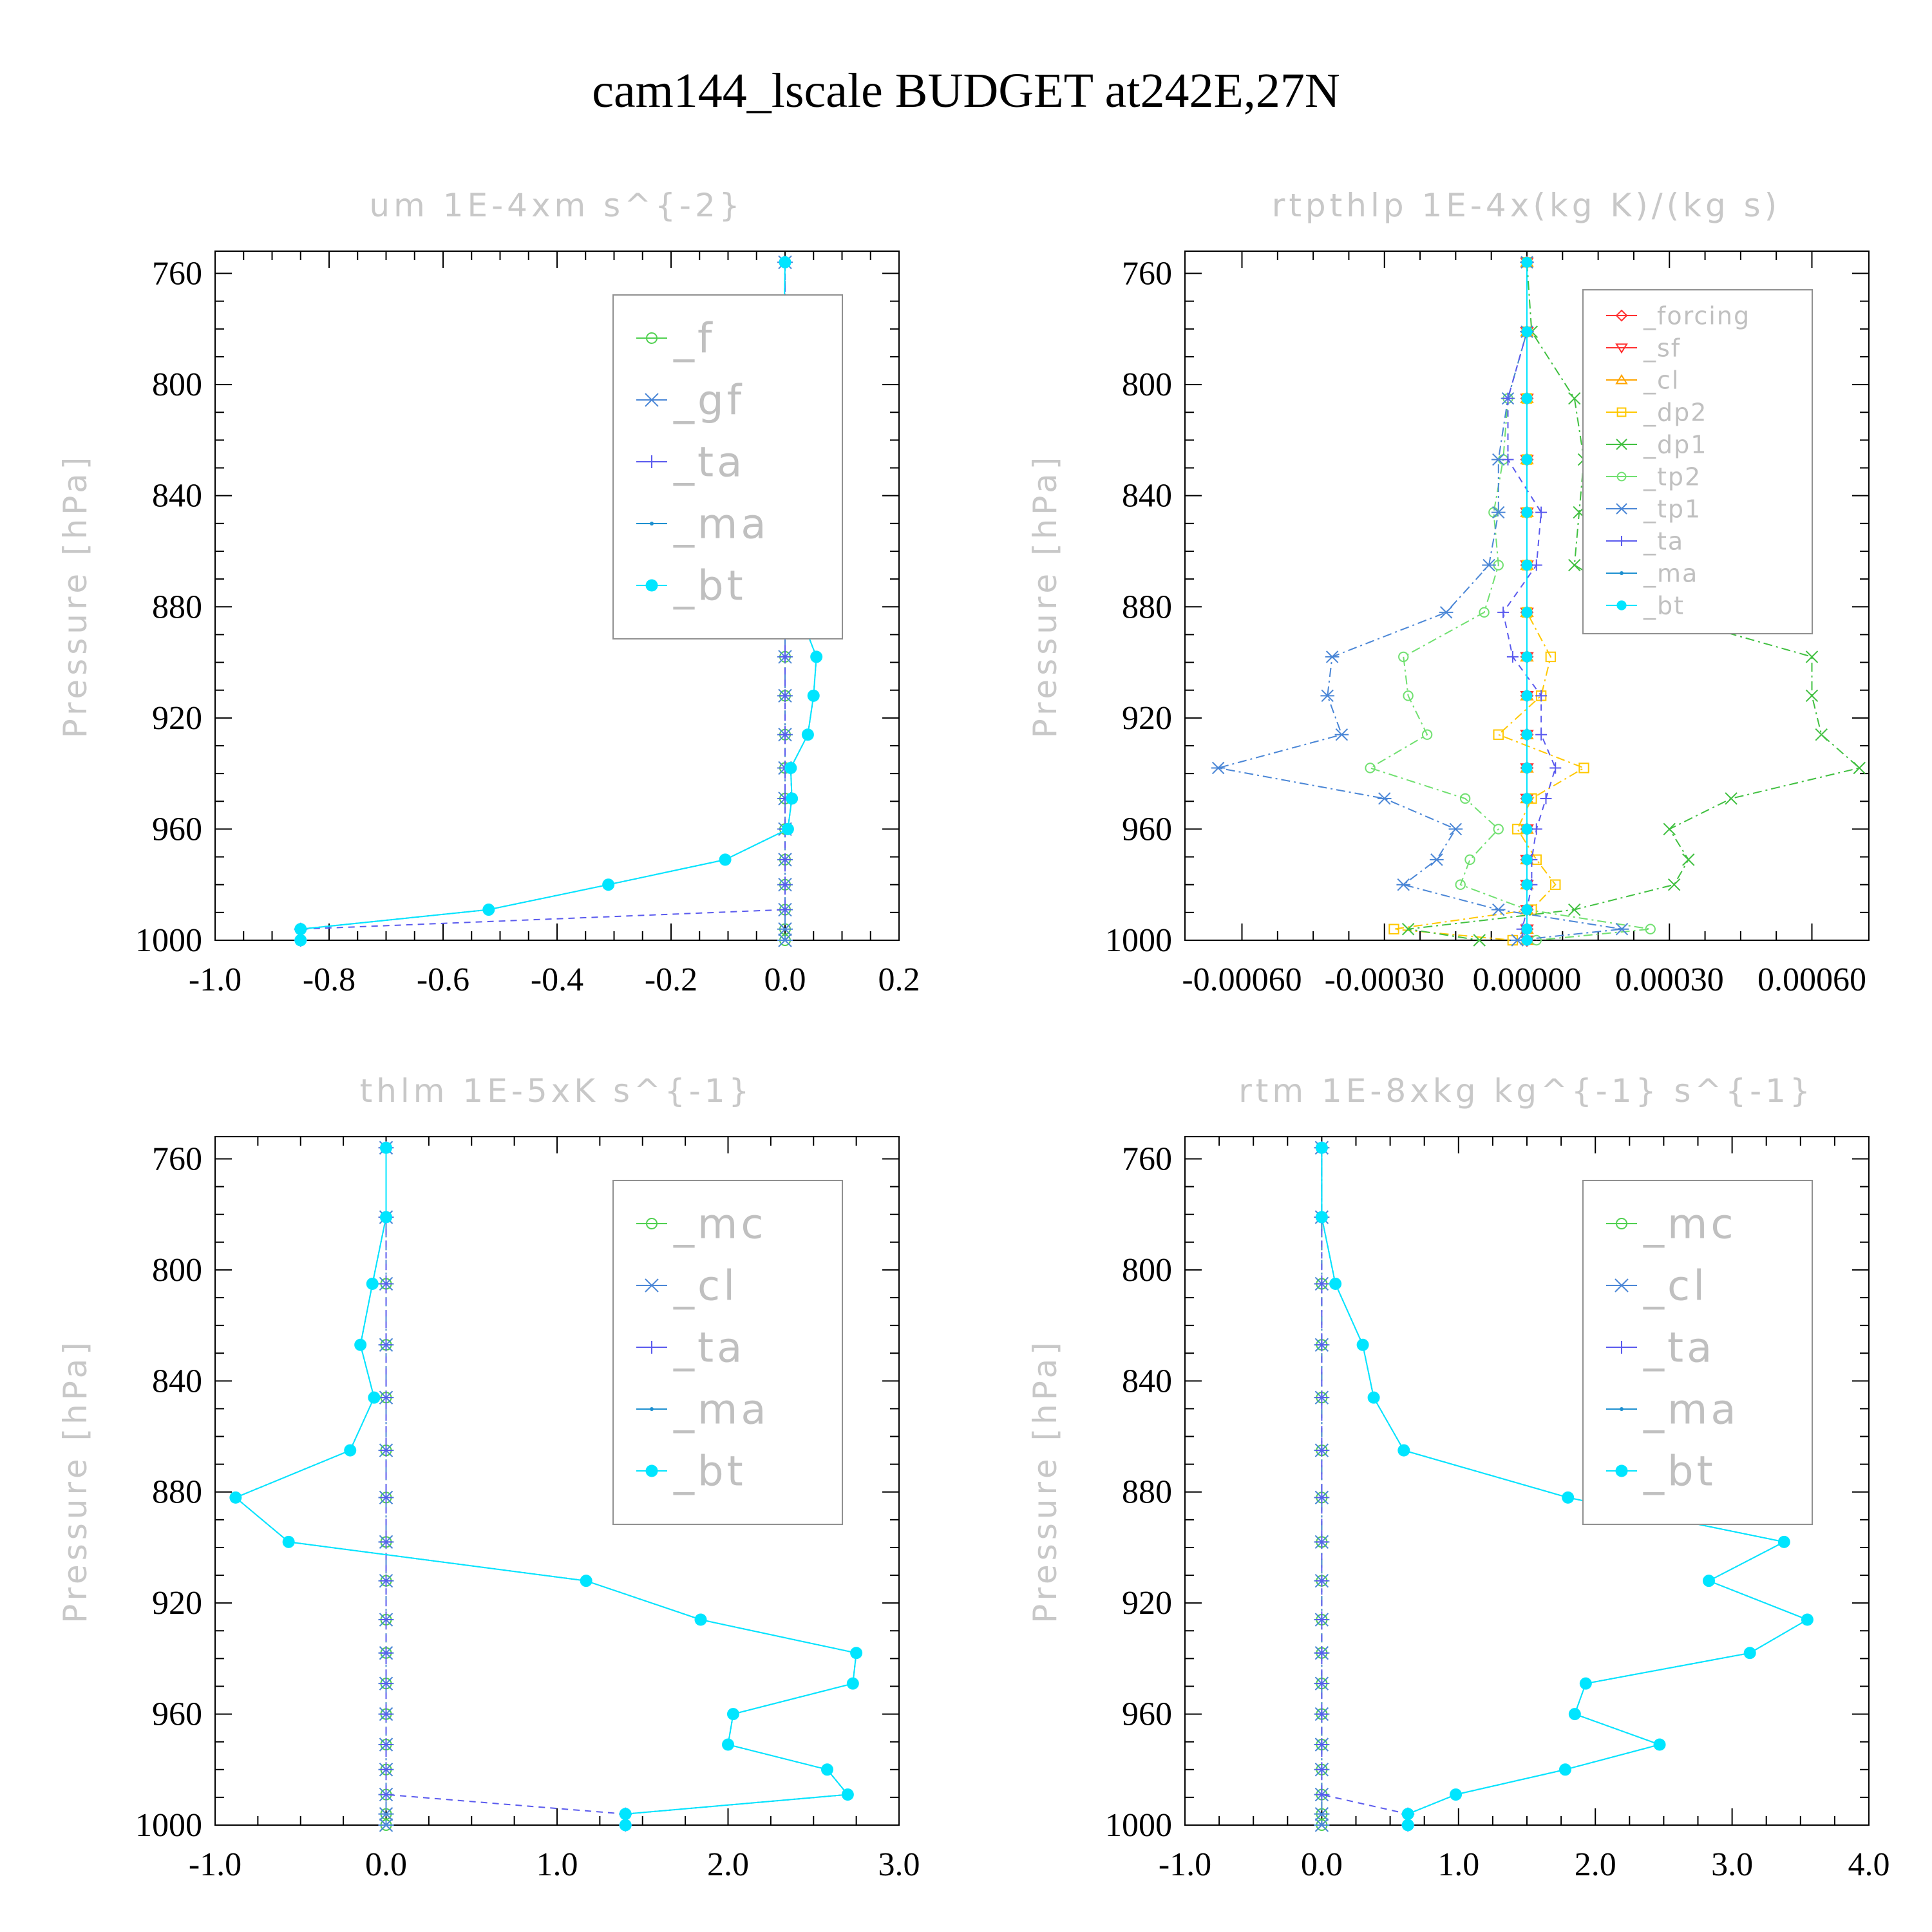  I want to click on x-tick-label: -0.6, so click(443, 979).